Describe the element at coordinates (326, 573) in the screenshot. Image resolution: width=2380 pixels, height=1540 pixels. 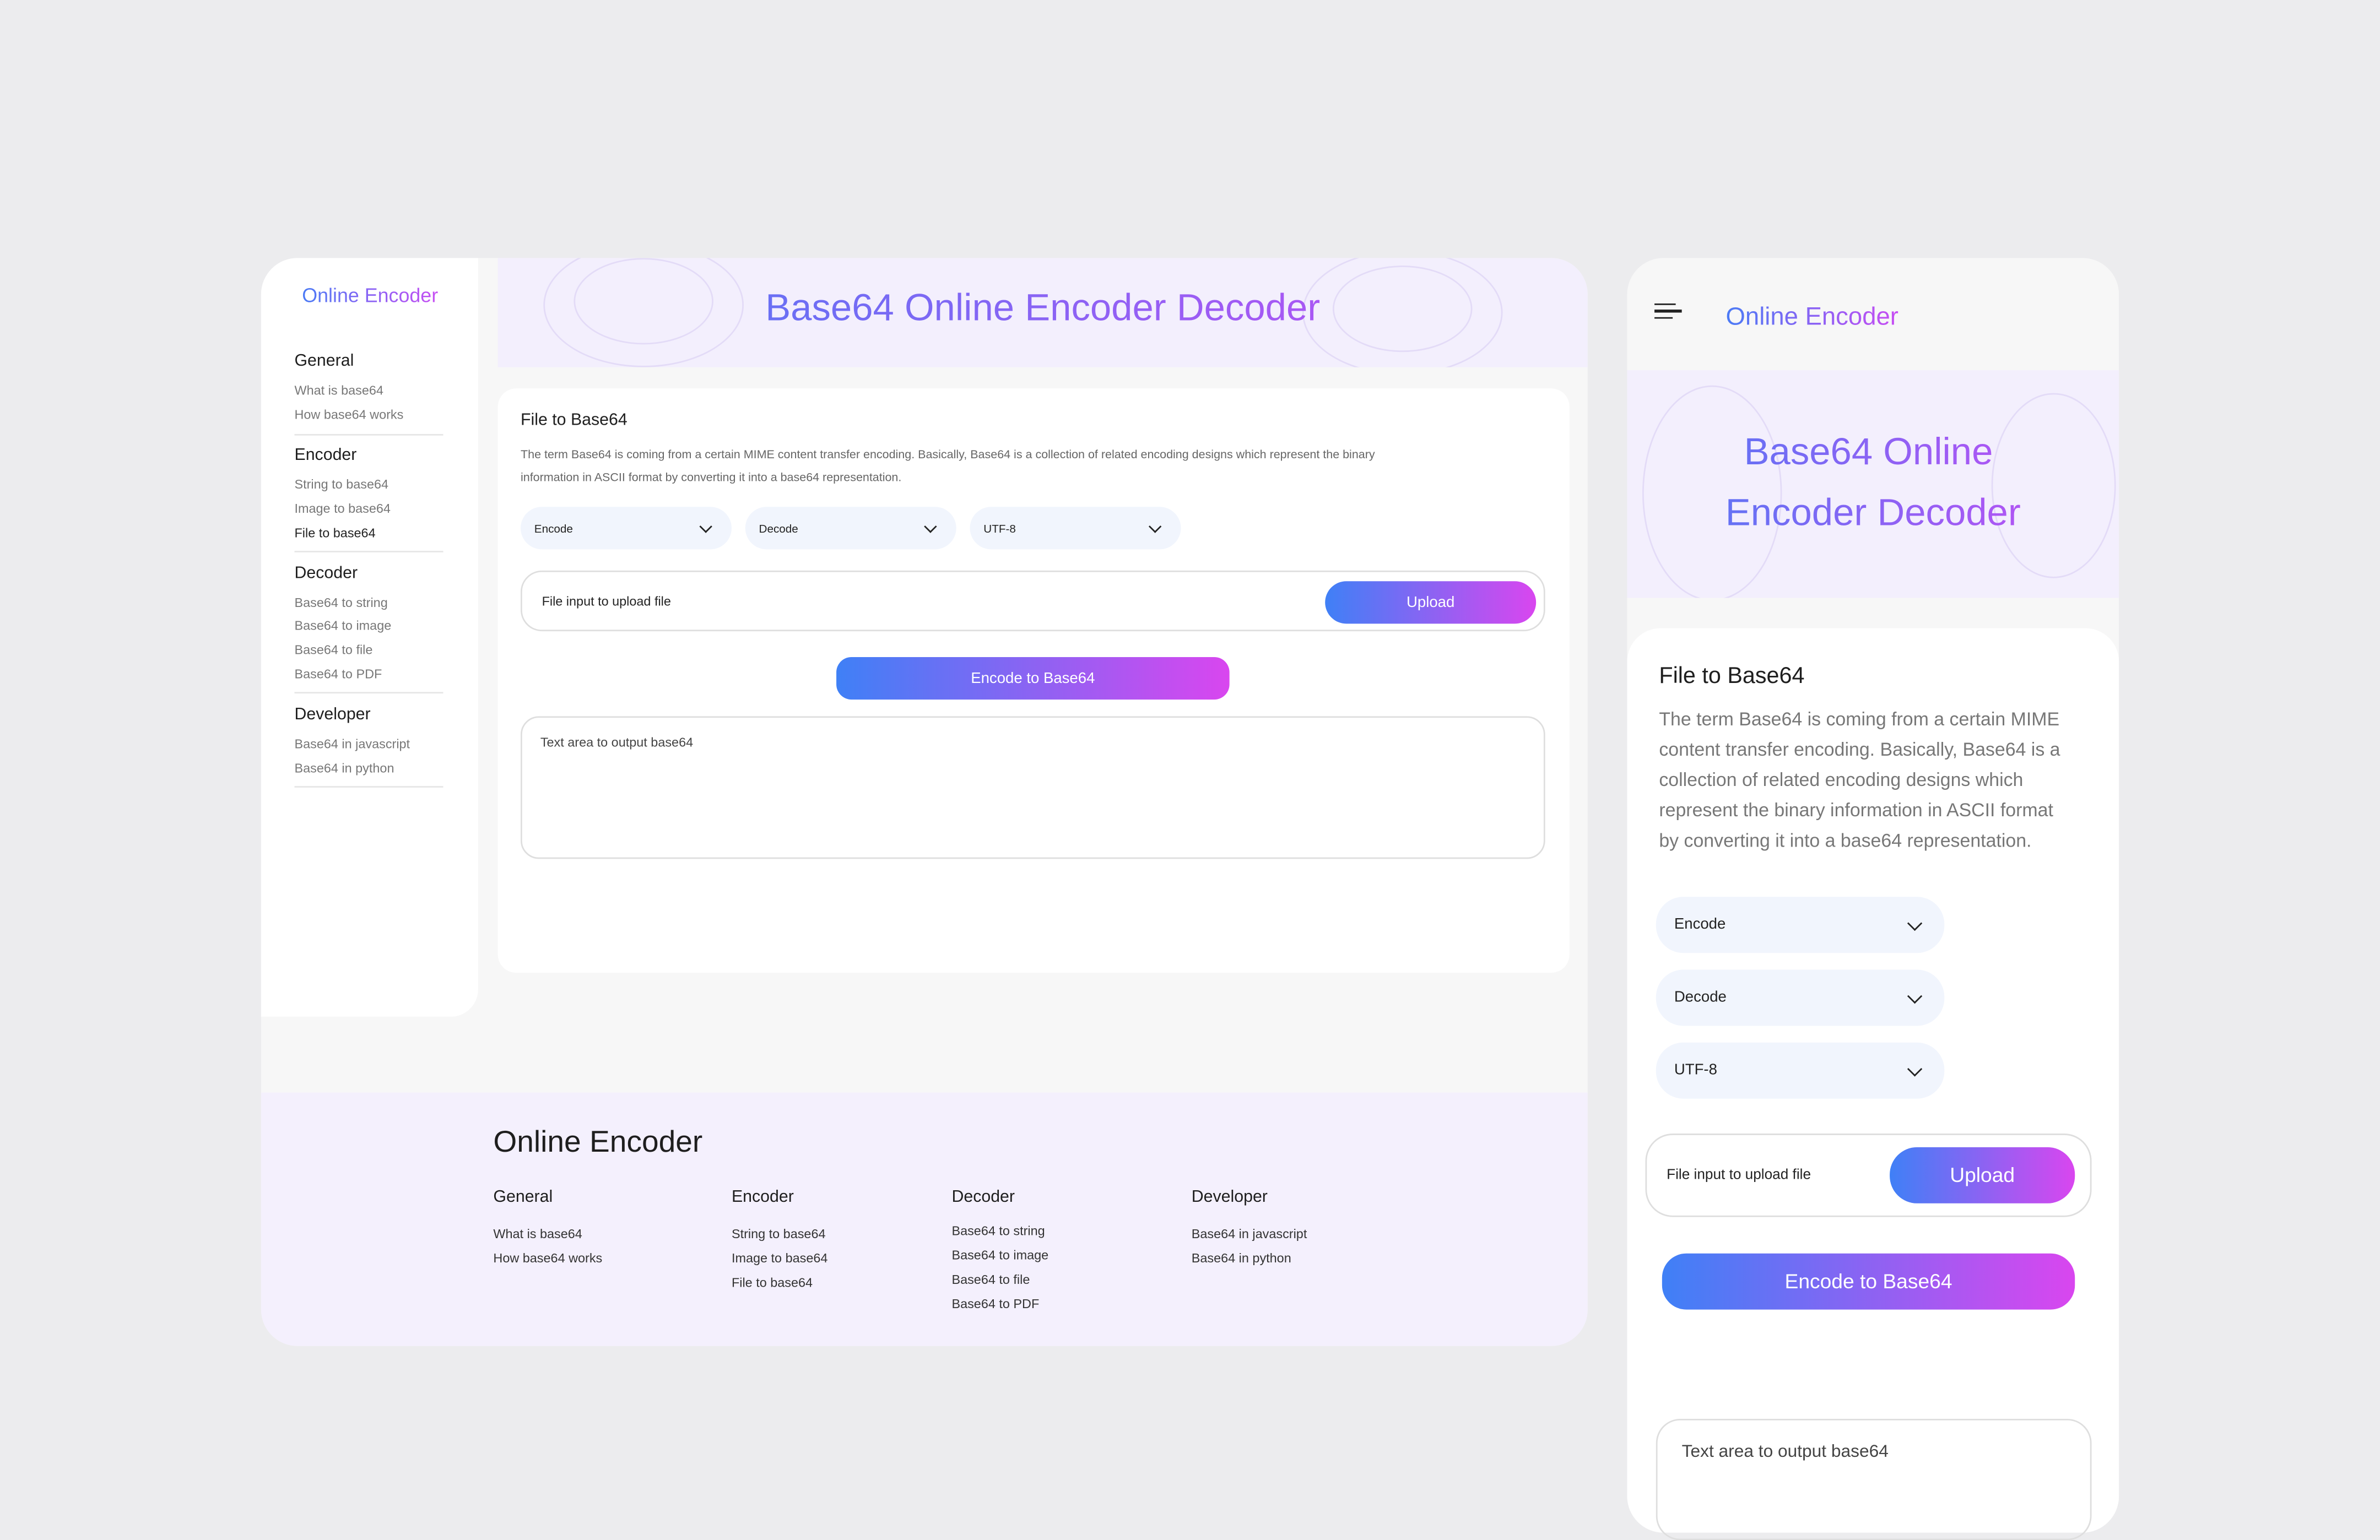
I see `sidebar-heading-decoder: Decoder` at that location.